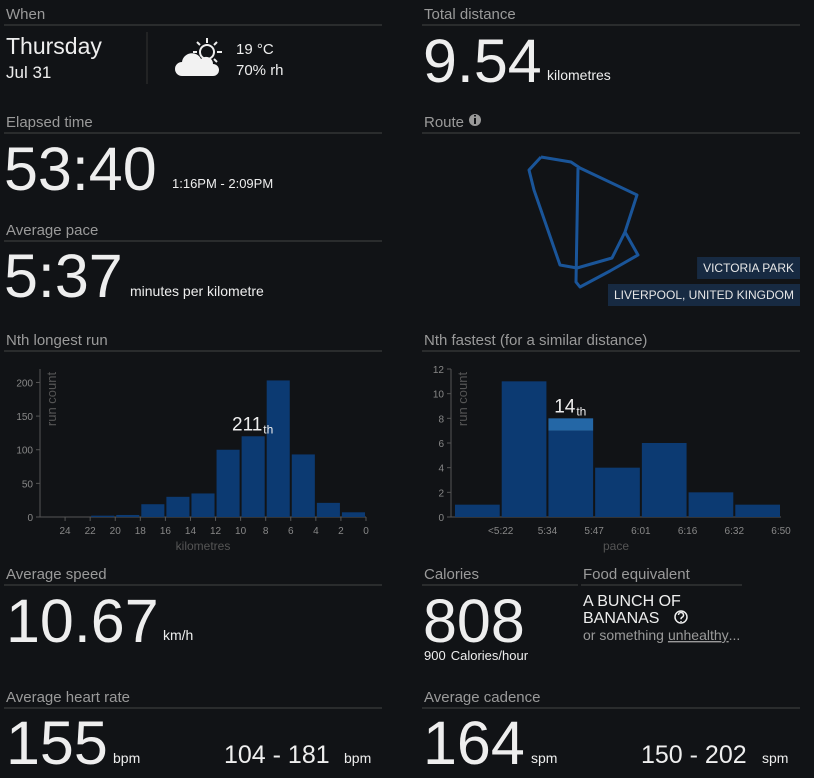 The image size is (814, 778). What do you see at coordinates (623, 635) in the screenshot?
I see `food-note: or something` at bounding box center [623, 635].